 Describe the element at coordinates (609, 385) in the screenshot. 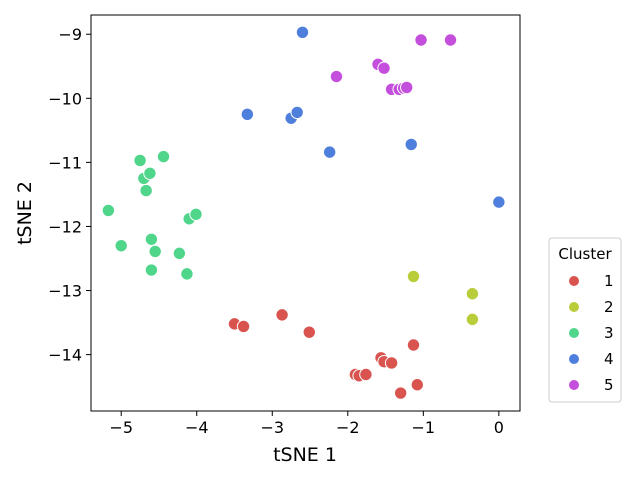

I see `legend-label-5: 5` at that location.